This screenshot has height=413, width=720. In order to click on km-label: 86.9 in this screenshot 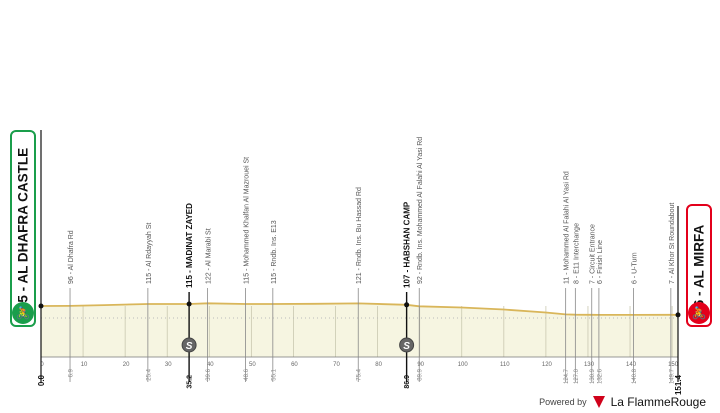, I will do `click(407, 382)`.